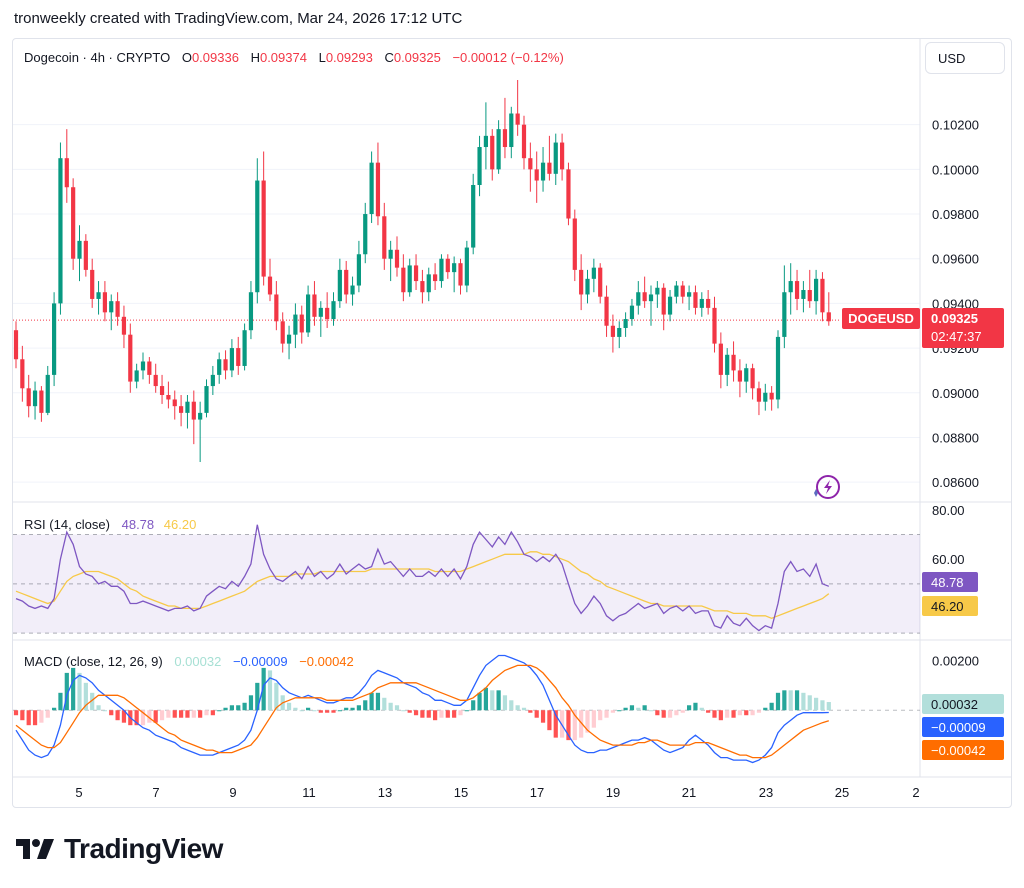 This screenshot has height=888, width=1024. I want to click on time-tick-label: 23, so click(766, 792).